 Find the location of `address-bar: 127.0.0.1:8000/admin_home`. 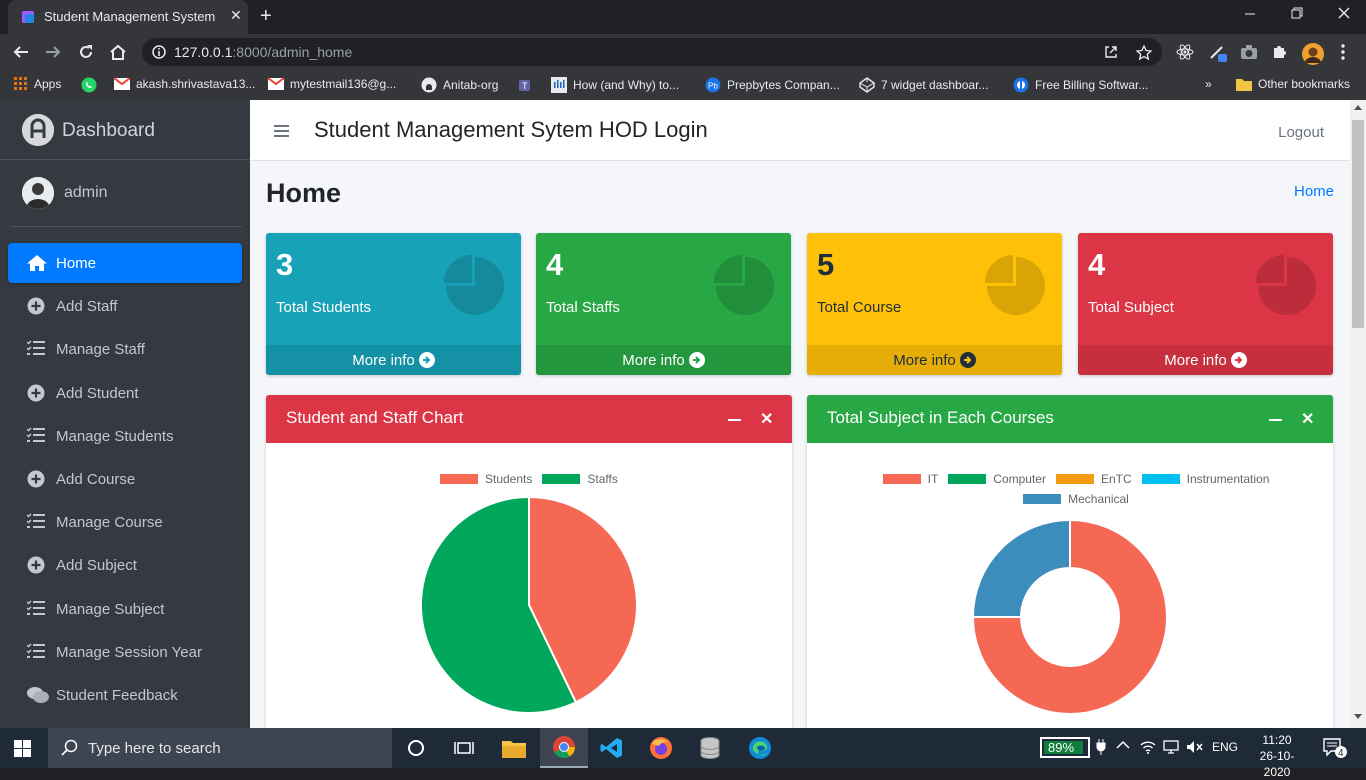

address-bar: 127.0.0.1:8000/admin_home is located at coordinates (652, 52).